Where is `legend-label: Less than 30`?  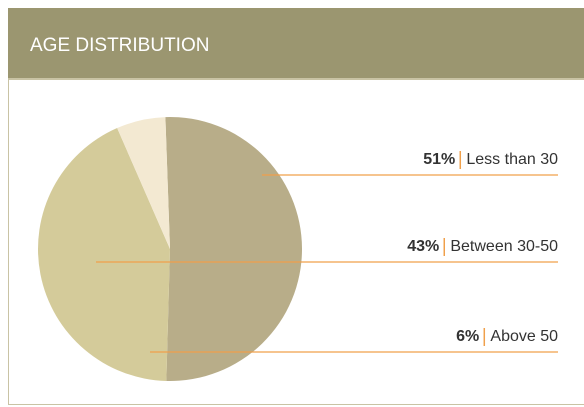
legend-label: Less than 30 is located at coordinates (512, 159).